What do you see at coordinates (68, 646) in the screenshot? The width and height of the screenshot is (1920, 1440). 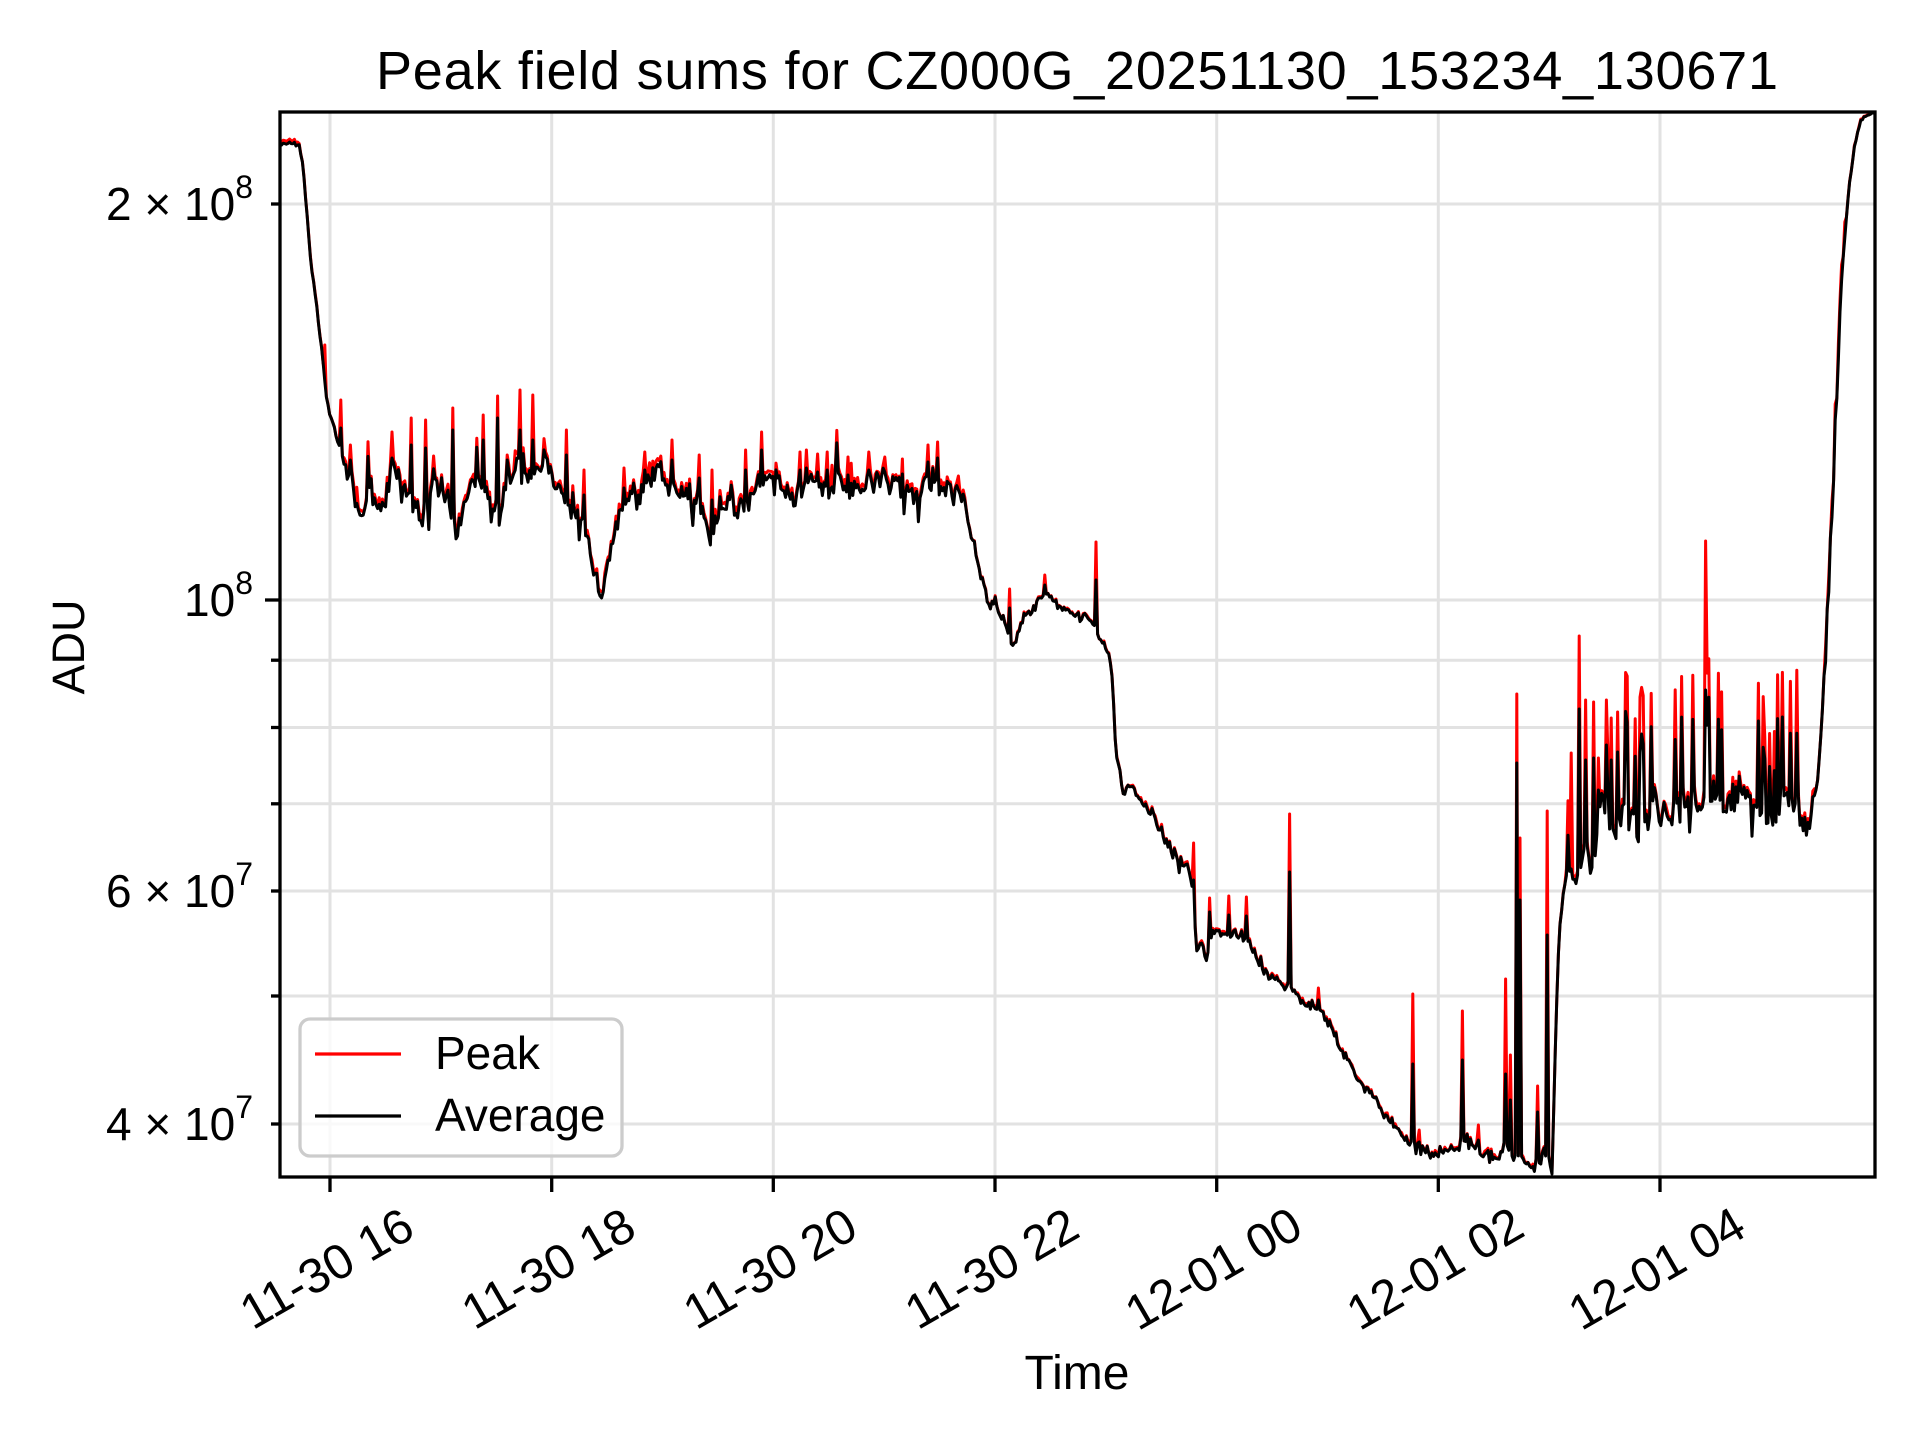 I see `svg-text: ADU` at bounding box center [68, 646].